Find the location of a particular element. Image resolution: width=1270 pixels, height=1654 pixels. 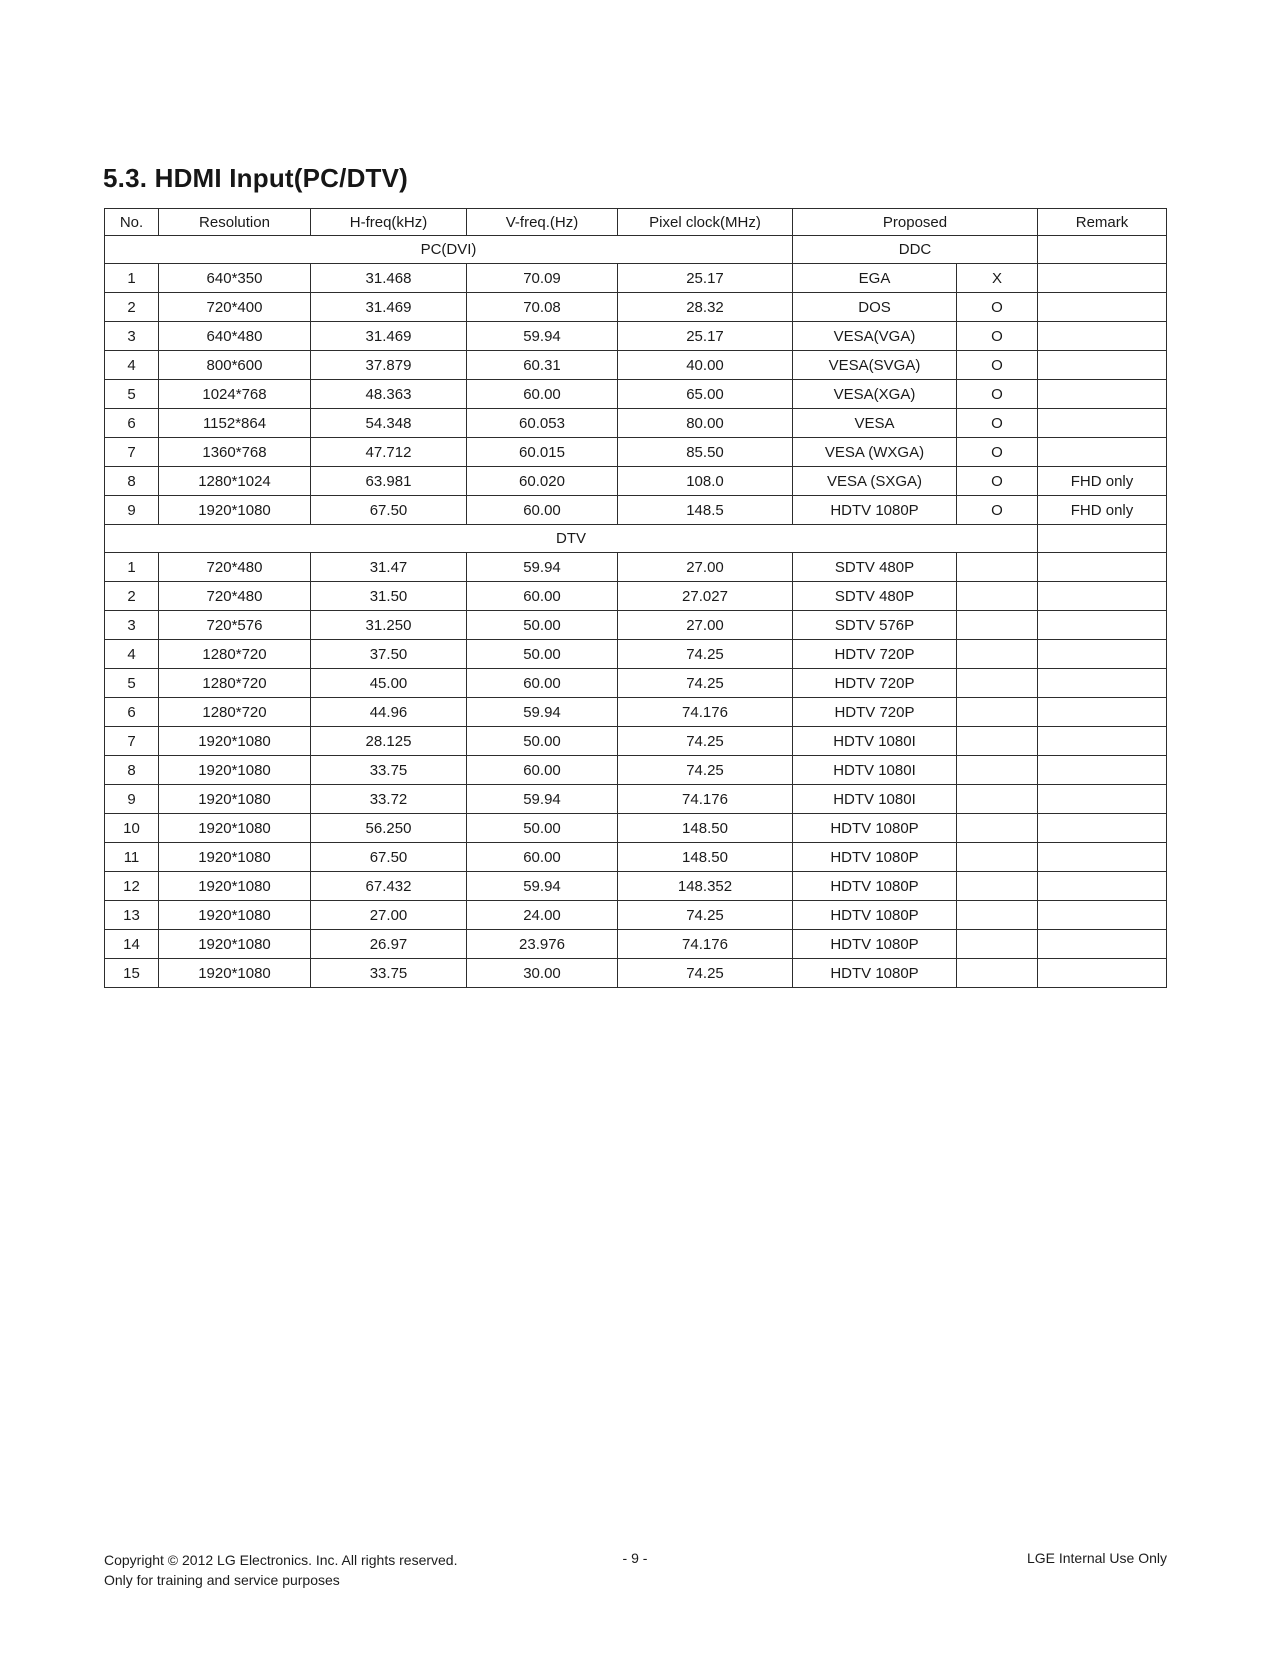

pc-section-remark-cell is located at coordinates (1102, 249).